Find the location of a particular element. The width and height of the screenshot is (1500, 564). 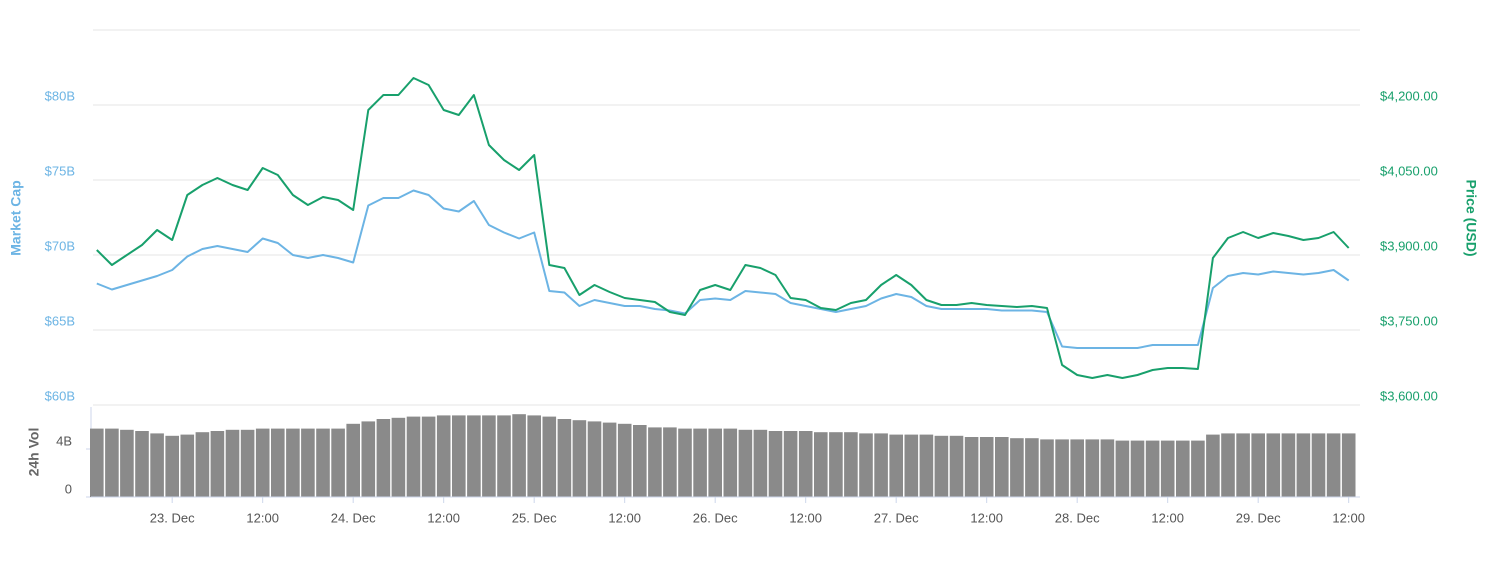

y-tick-label: $70B is located at coordinates (60, 245).